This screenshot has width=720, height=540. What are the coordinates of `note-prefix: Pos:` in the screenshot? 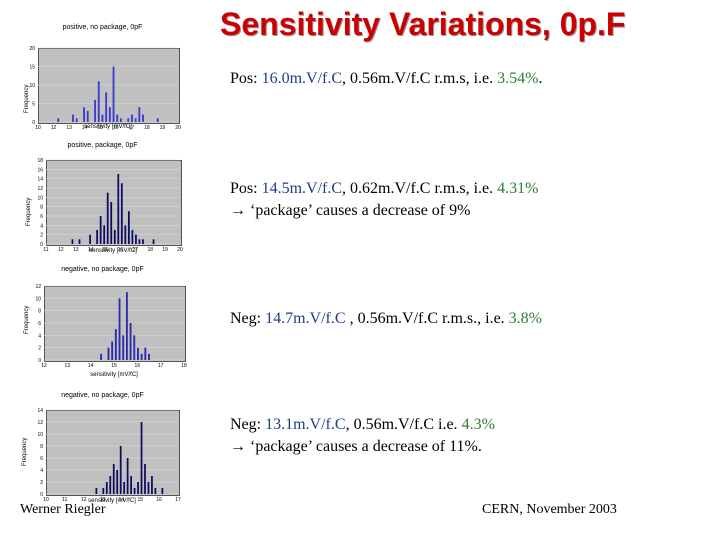 It's located at (246, 188).